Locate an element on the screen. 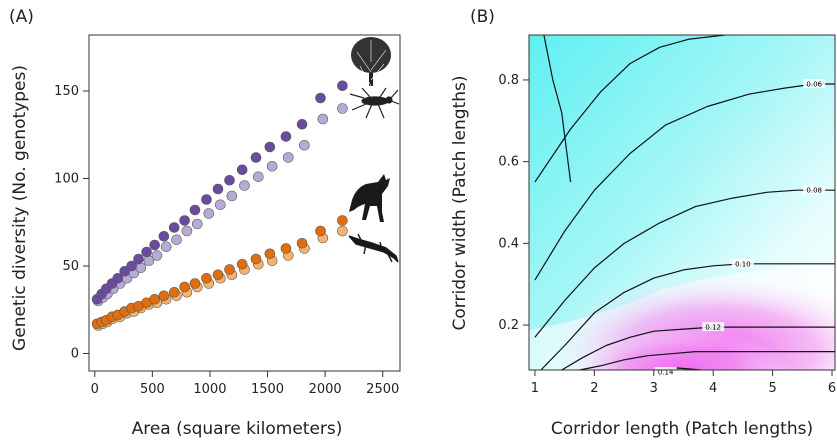 This screenshot has width=837, height=442. panel-b-x-tick-label: 2 is located at coordinates (594, 388).